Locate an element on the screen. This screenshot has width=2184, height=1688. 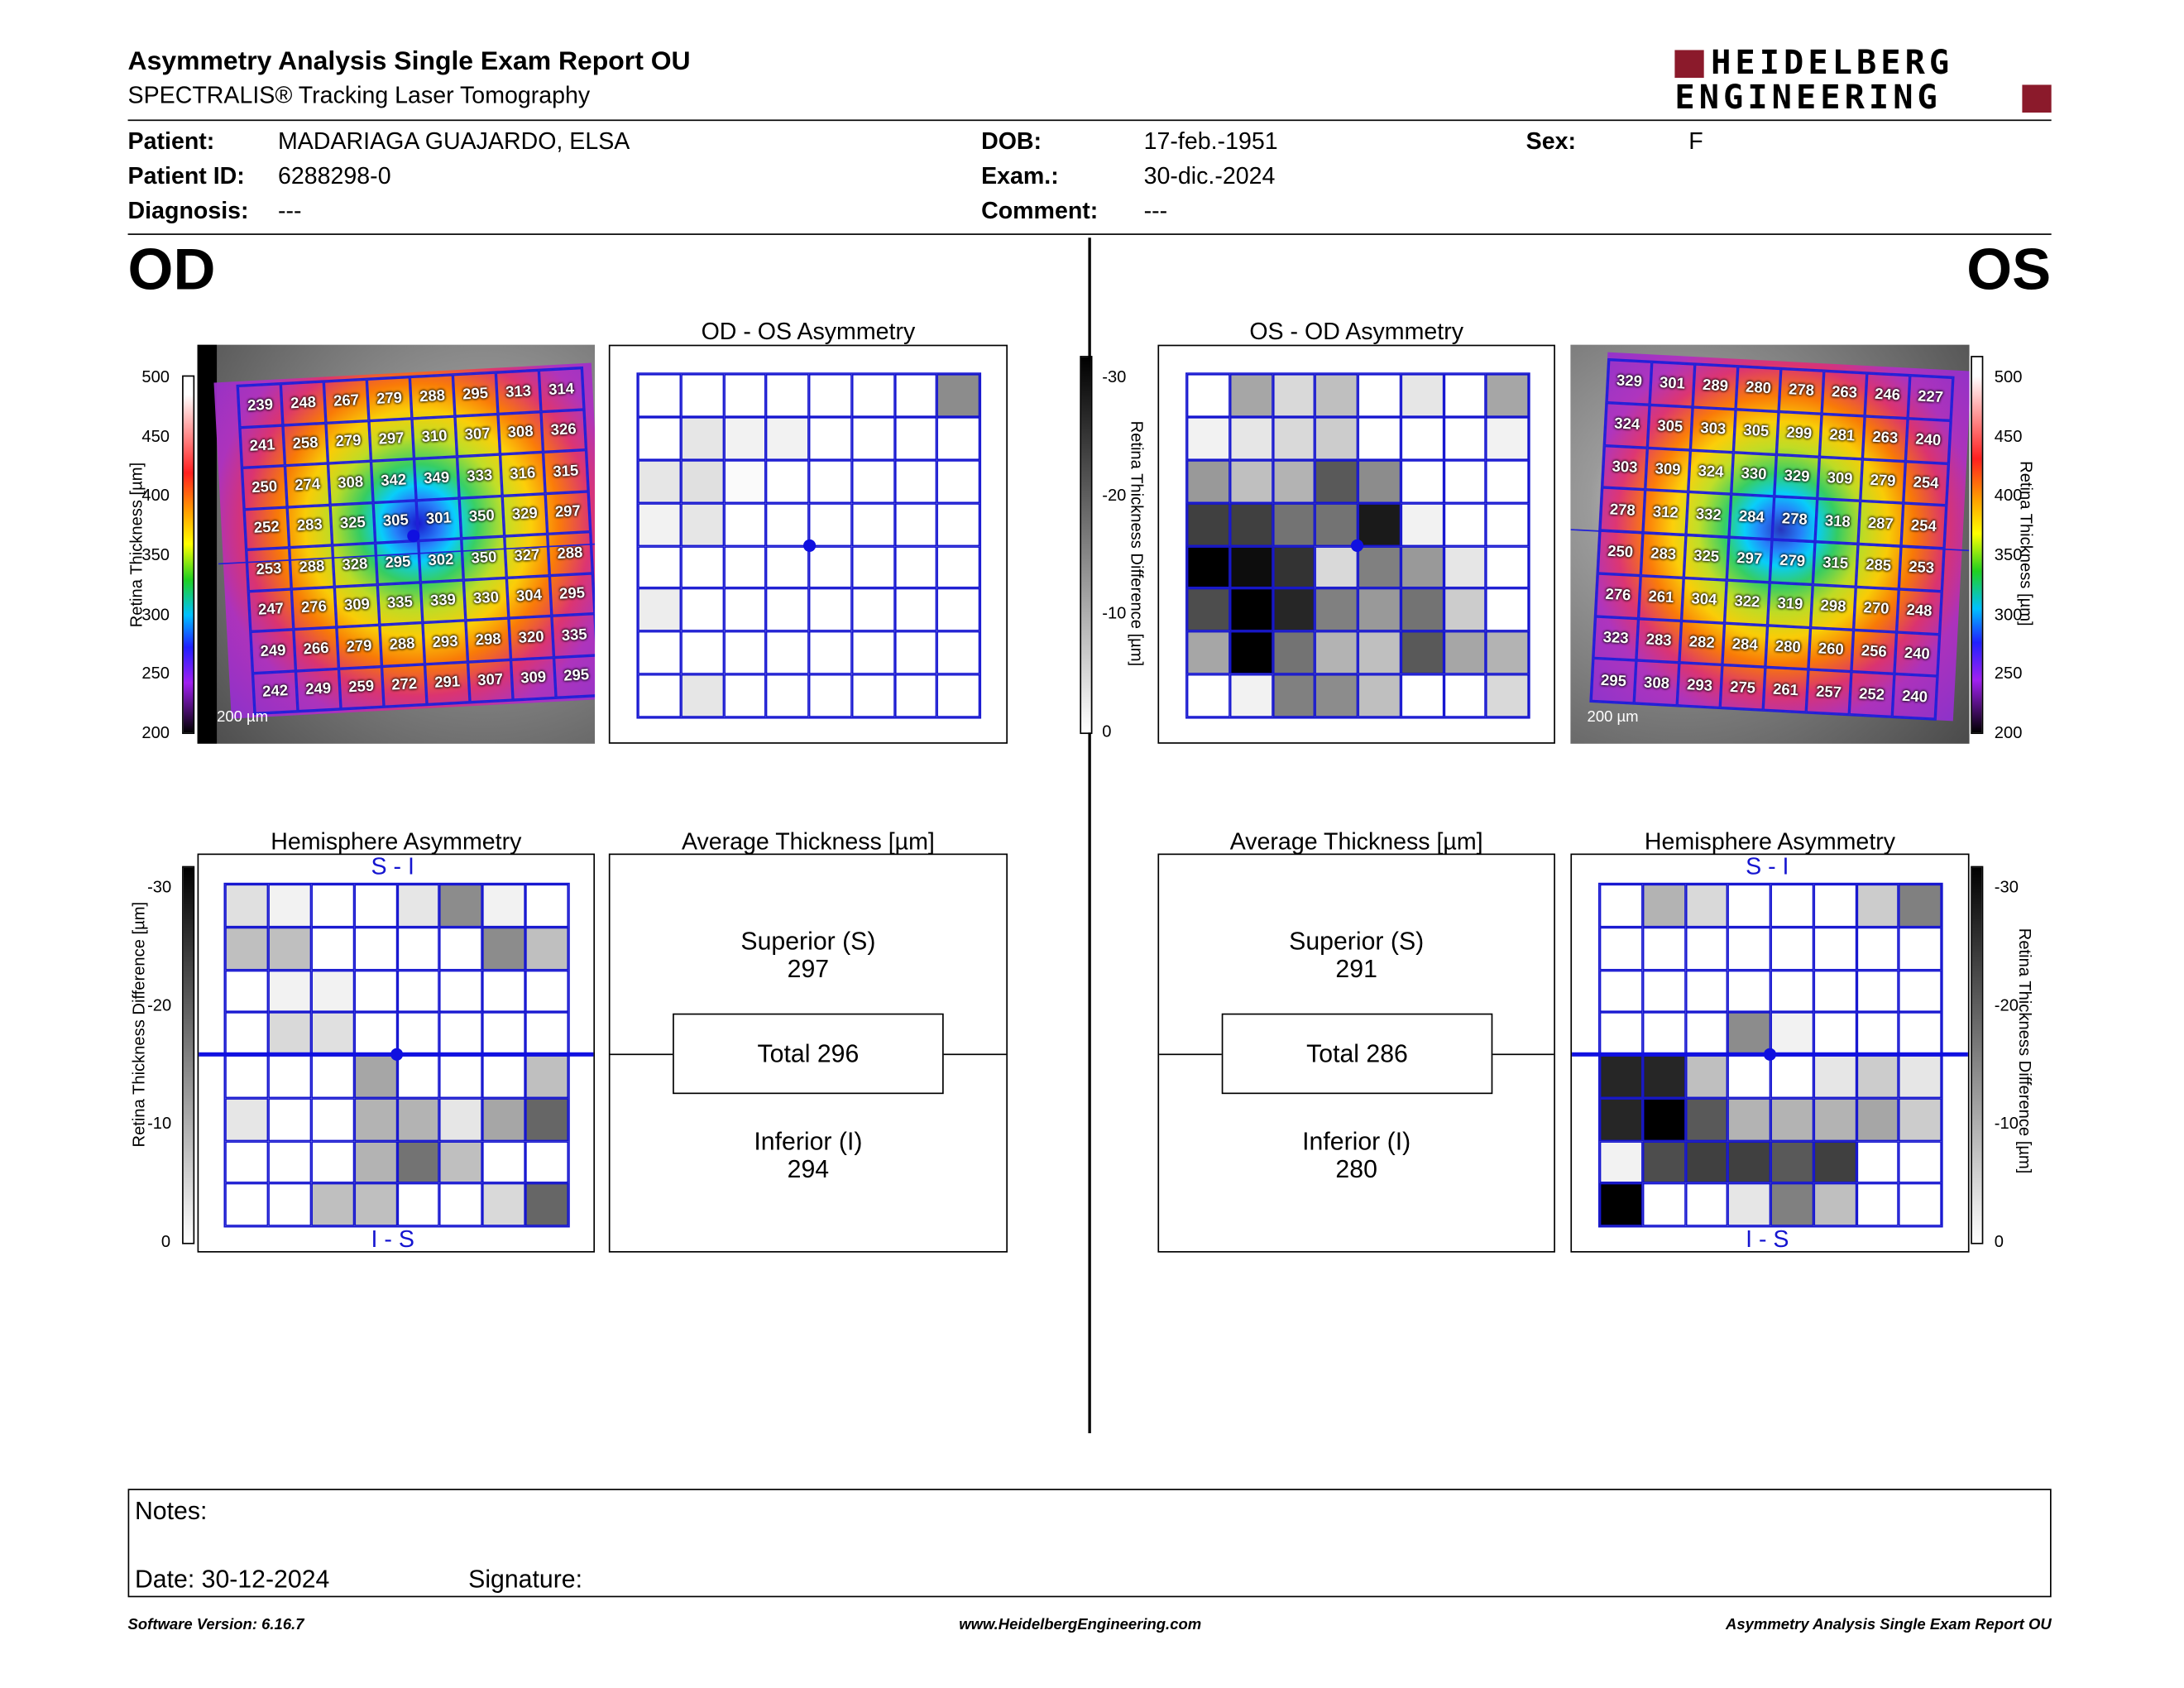
os-eye-label: OS is located at coordinates (2009, 269).